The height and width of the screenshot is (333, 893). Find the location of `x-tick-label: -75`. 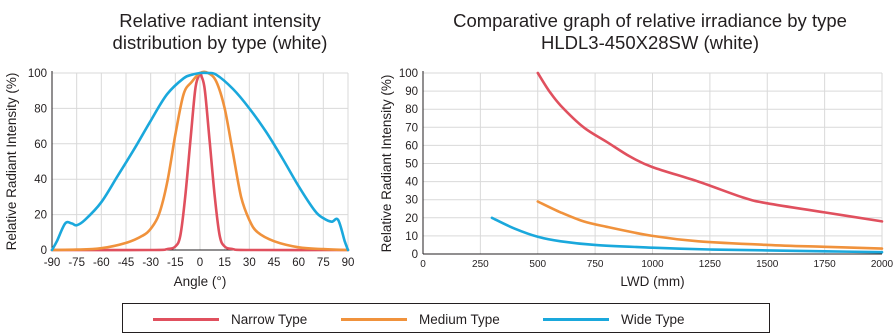

x-tick-label: -75 is located at coordinates (76, 263).